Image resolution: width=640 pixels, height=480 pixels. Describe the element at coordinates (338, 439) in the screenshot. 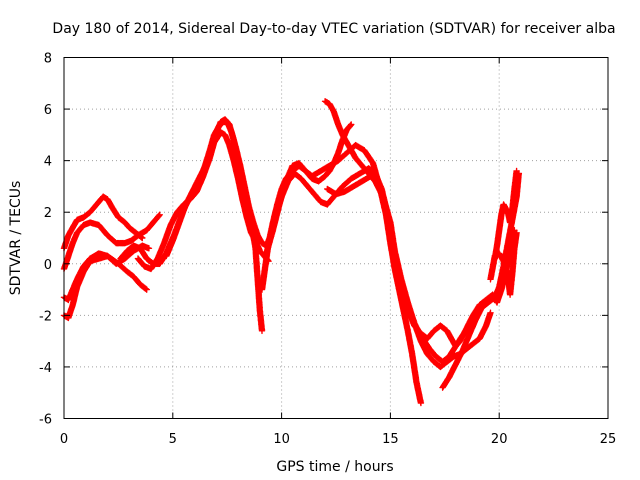

I see `x-tick-labels: 0 5 10 15 20 25` at that location.